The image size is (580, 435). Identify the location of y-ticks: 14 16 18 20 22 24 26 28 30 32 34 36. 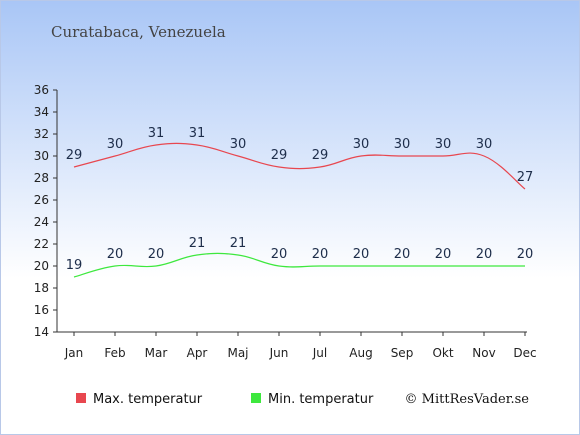
(45, 211).